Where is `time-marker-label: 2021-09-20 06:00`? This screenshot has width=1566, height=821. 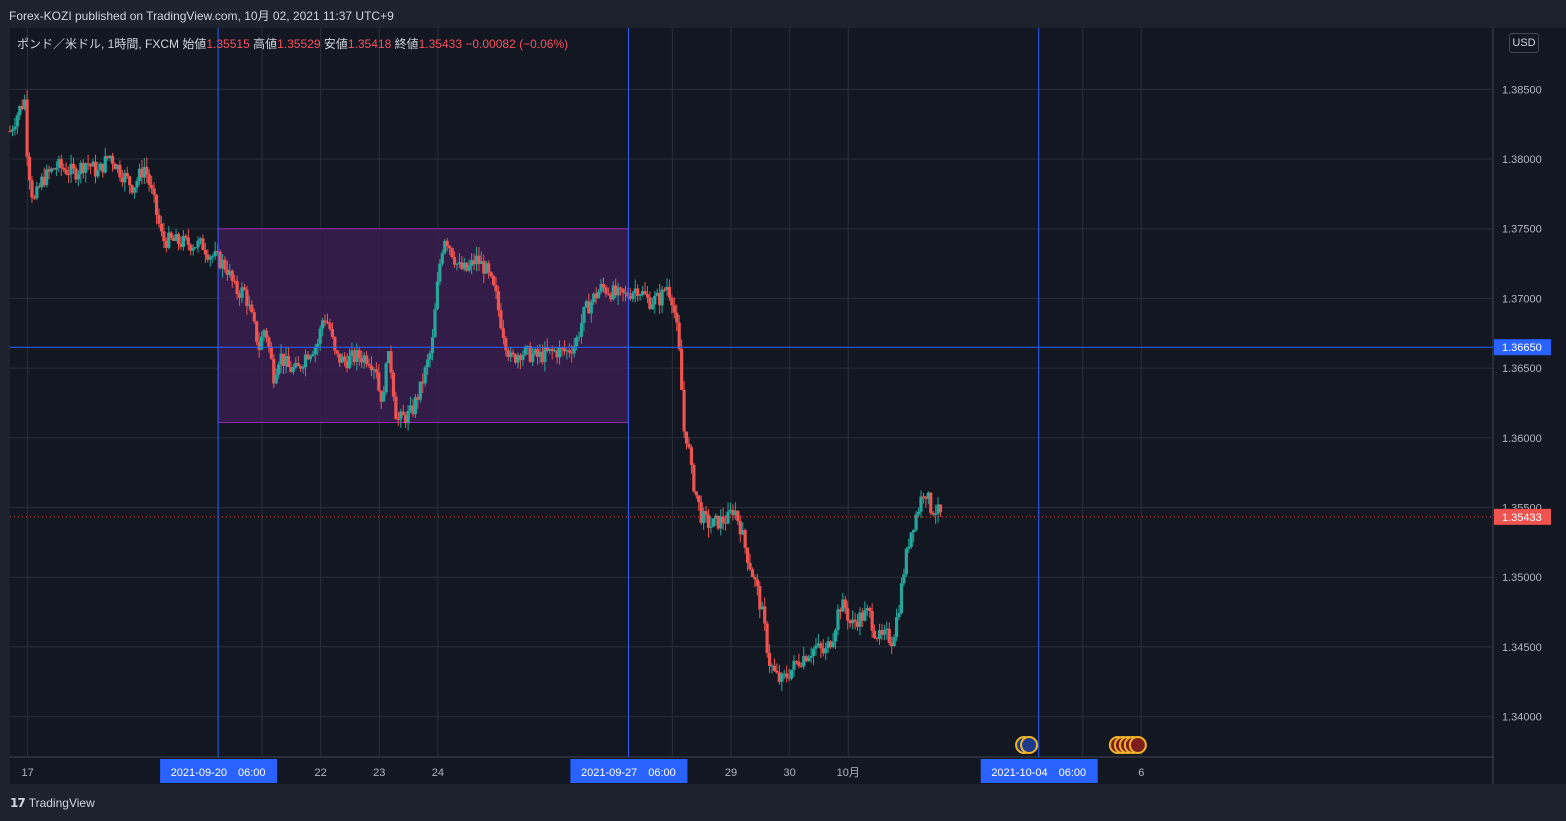 time-marker-label: 2021-09-20 06:00 is located at coordinates (218, 773).